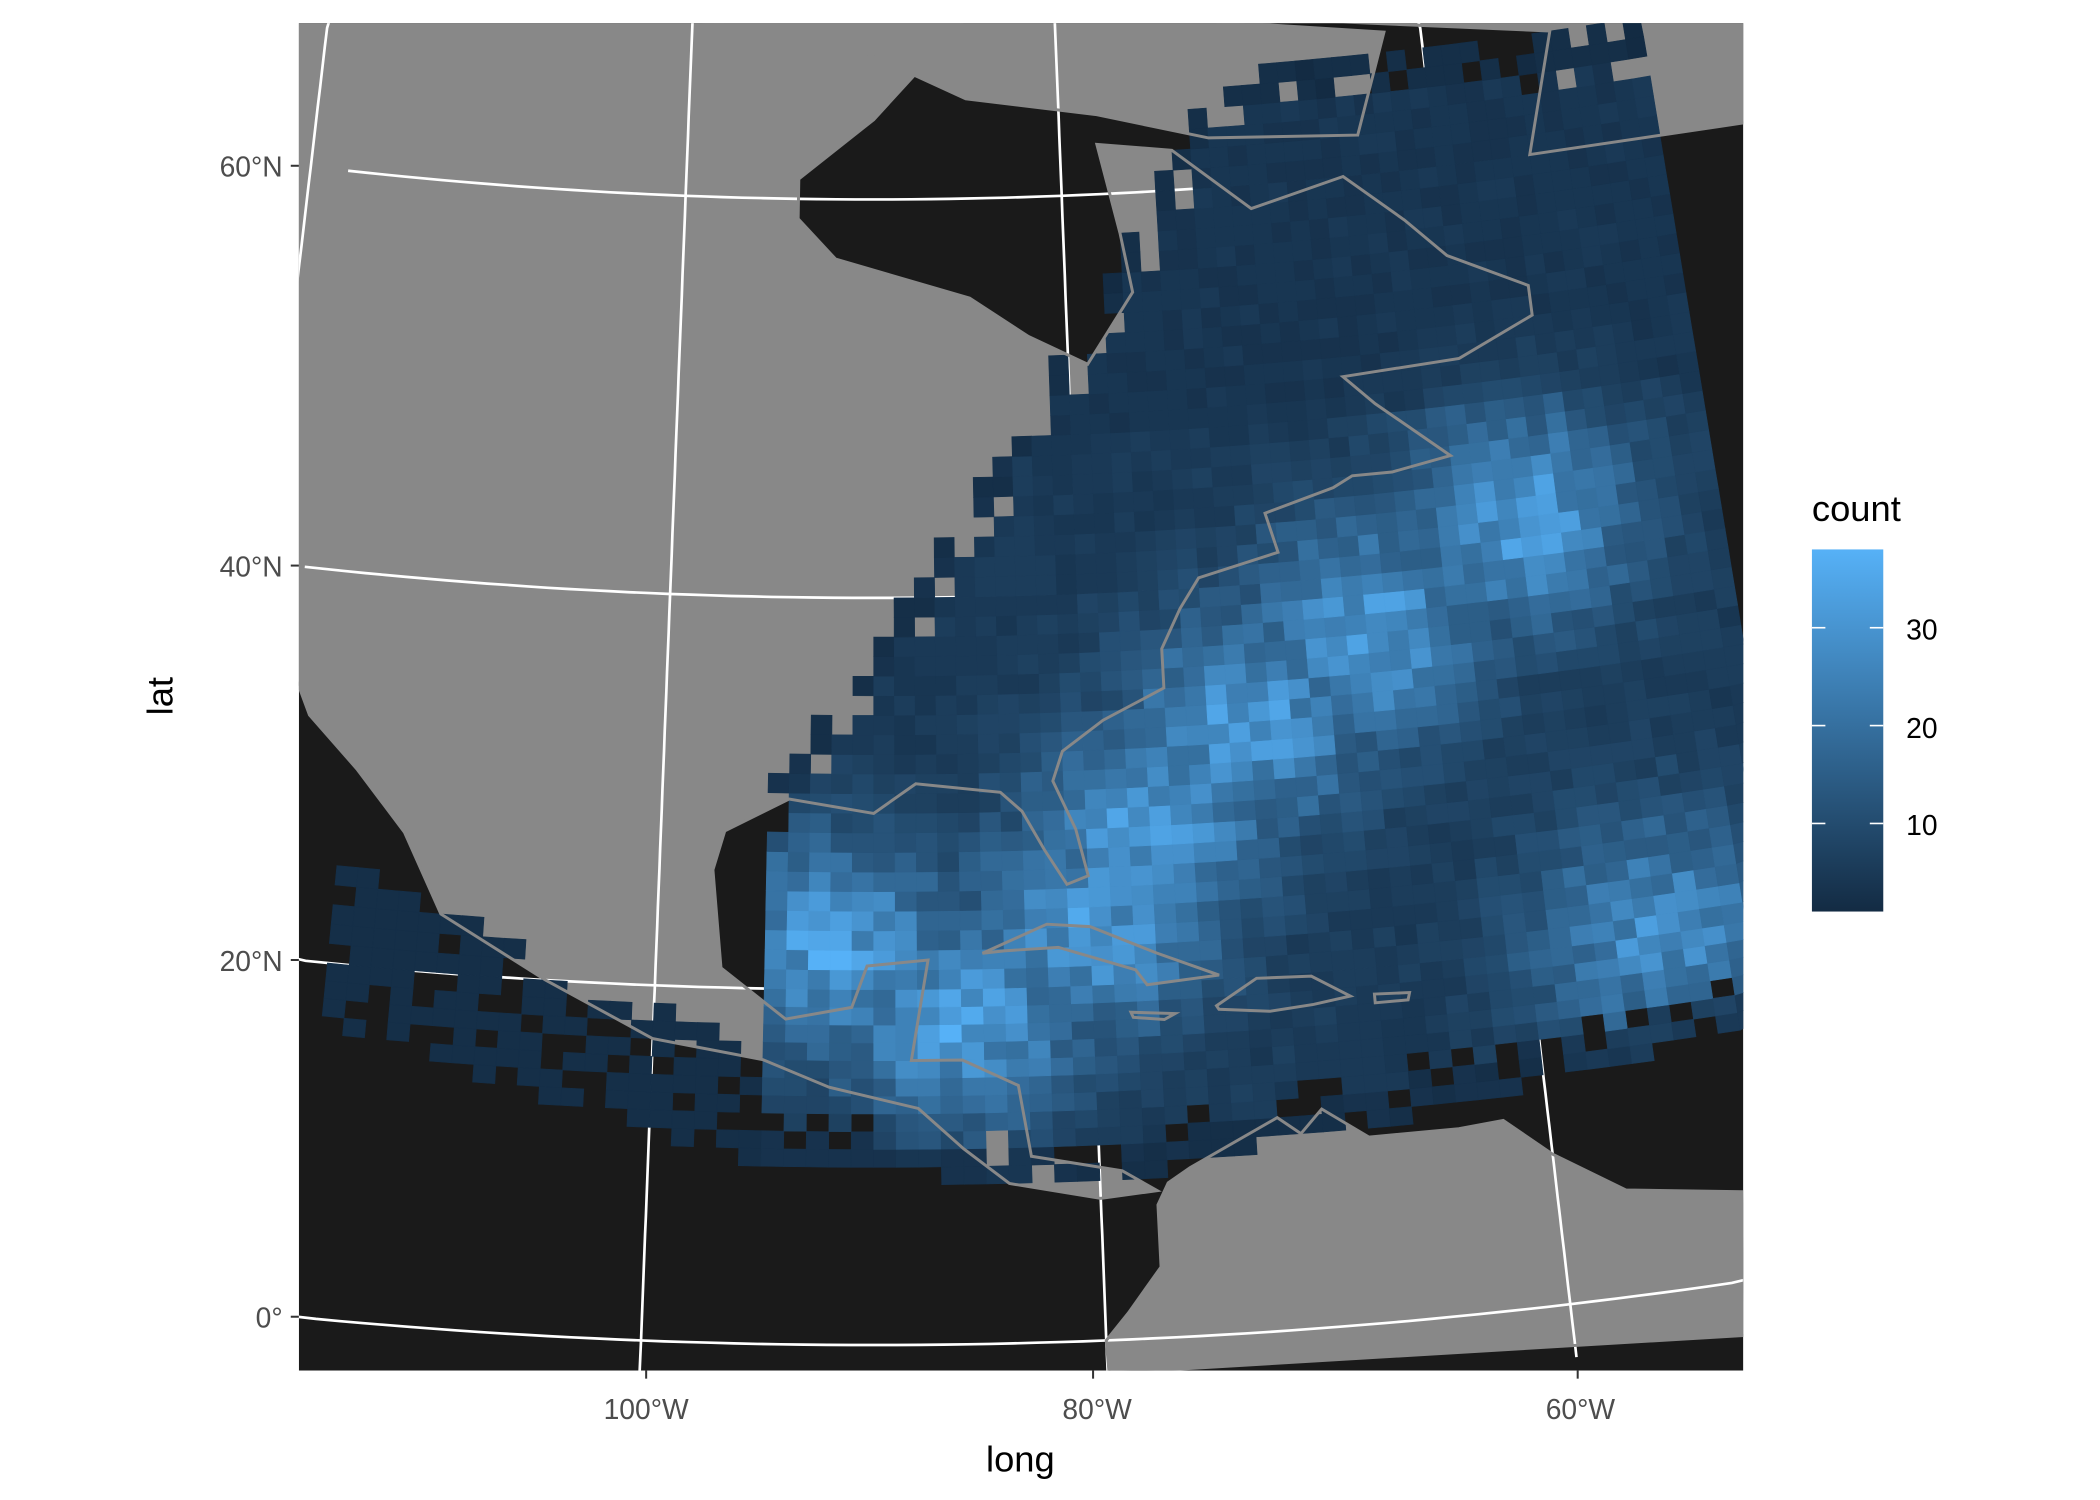  Describe the element at coordinates (1874, 700) in the screenshot. I see `count-legend: count 30 20 10` at that location.